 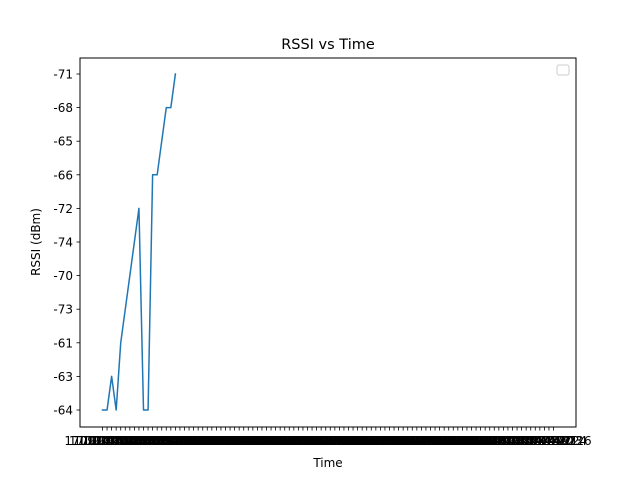 What do you see at coordinates (490, 441) in the screenshot?
I see `x-tick-label: 1709749705` at bounding box center [490, 441].